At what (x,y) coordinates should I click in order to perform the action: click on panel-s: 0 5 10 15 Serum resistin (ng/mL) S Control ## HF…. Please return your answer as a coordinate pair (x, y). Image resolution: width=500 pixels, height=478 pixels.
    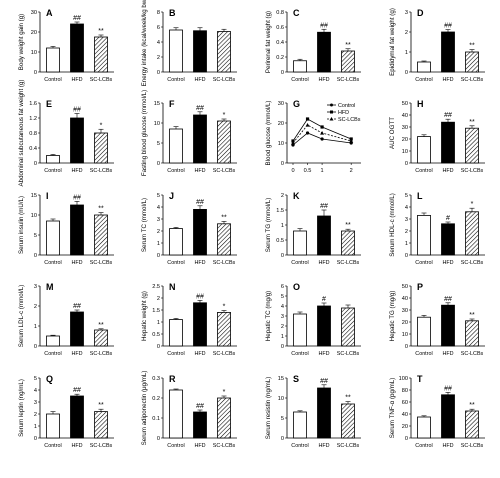
    Looking at the image, I should click on (313, 411).